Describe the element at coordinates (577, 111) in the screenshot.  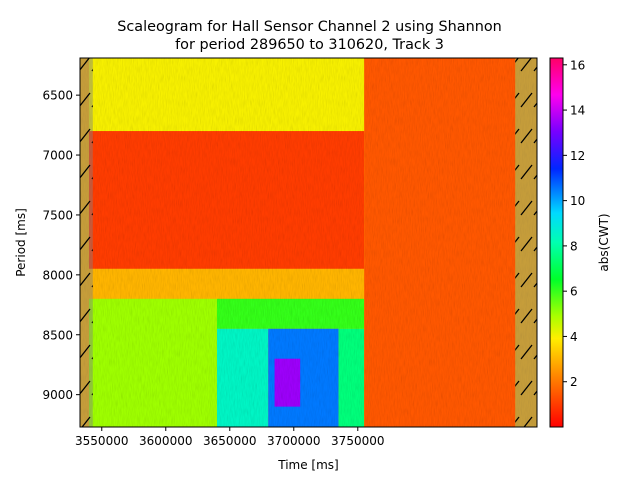
I see `colorbar-tick-label: 14` at that location.